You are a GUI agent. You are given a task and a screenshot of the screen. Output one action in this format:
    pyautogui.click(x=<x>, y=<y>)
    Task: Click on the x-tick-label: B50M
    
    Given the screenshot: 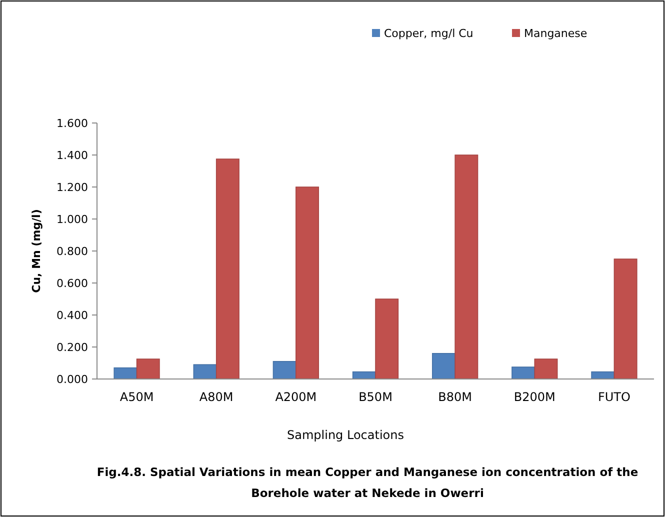 What is the action you would take?
    pyautogui.click(x=375, y=397)
    